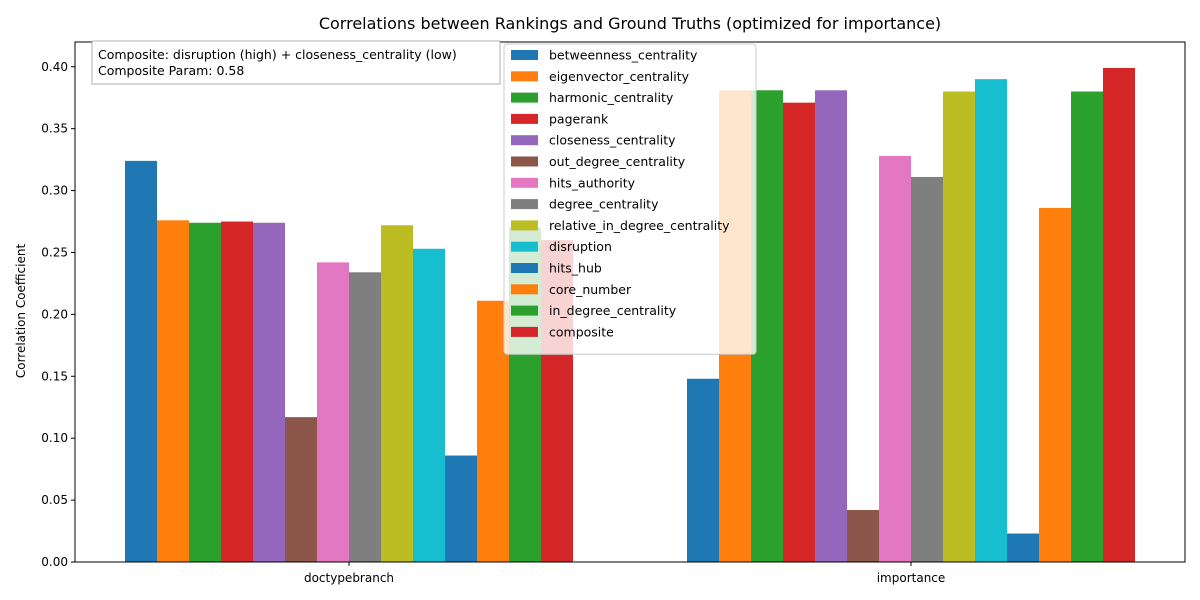 This screenshot has width=1200, height=600. Describe the element at coordinates (524, 118) in the screenshot. I see `legend-swatch-pagerank` at that location.